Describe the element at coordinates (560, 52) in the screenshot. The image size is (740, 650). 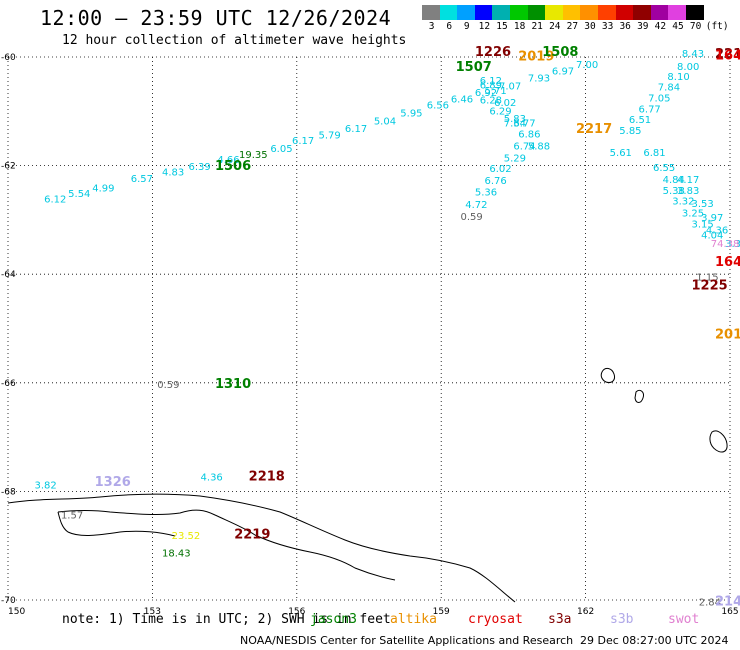
I see `pass-time-label: 1508` at that location.